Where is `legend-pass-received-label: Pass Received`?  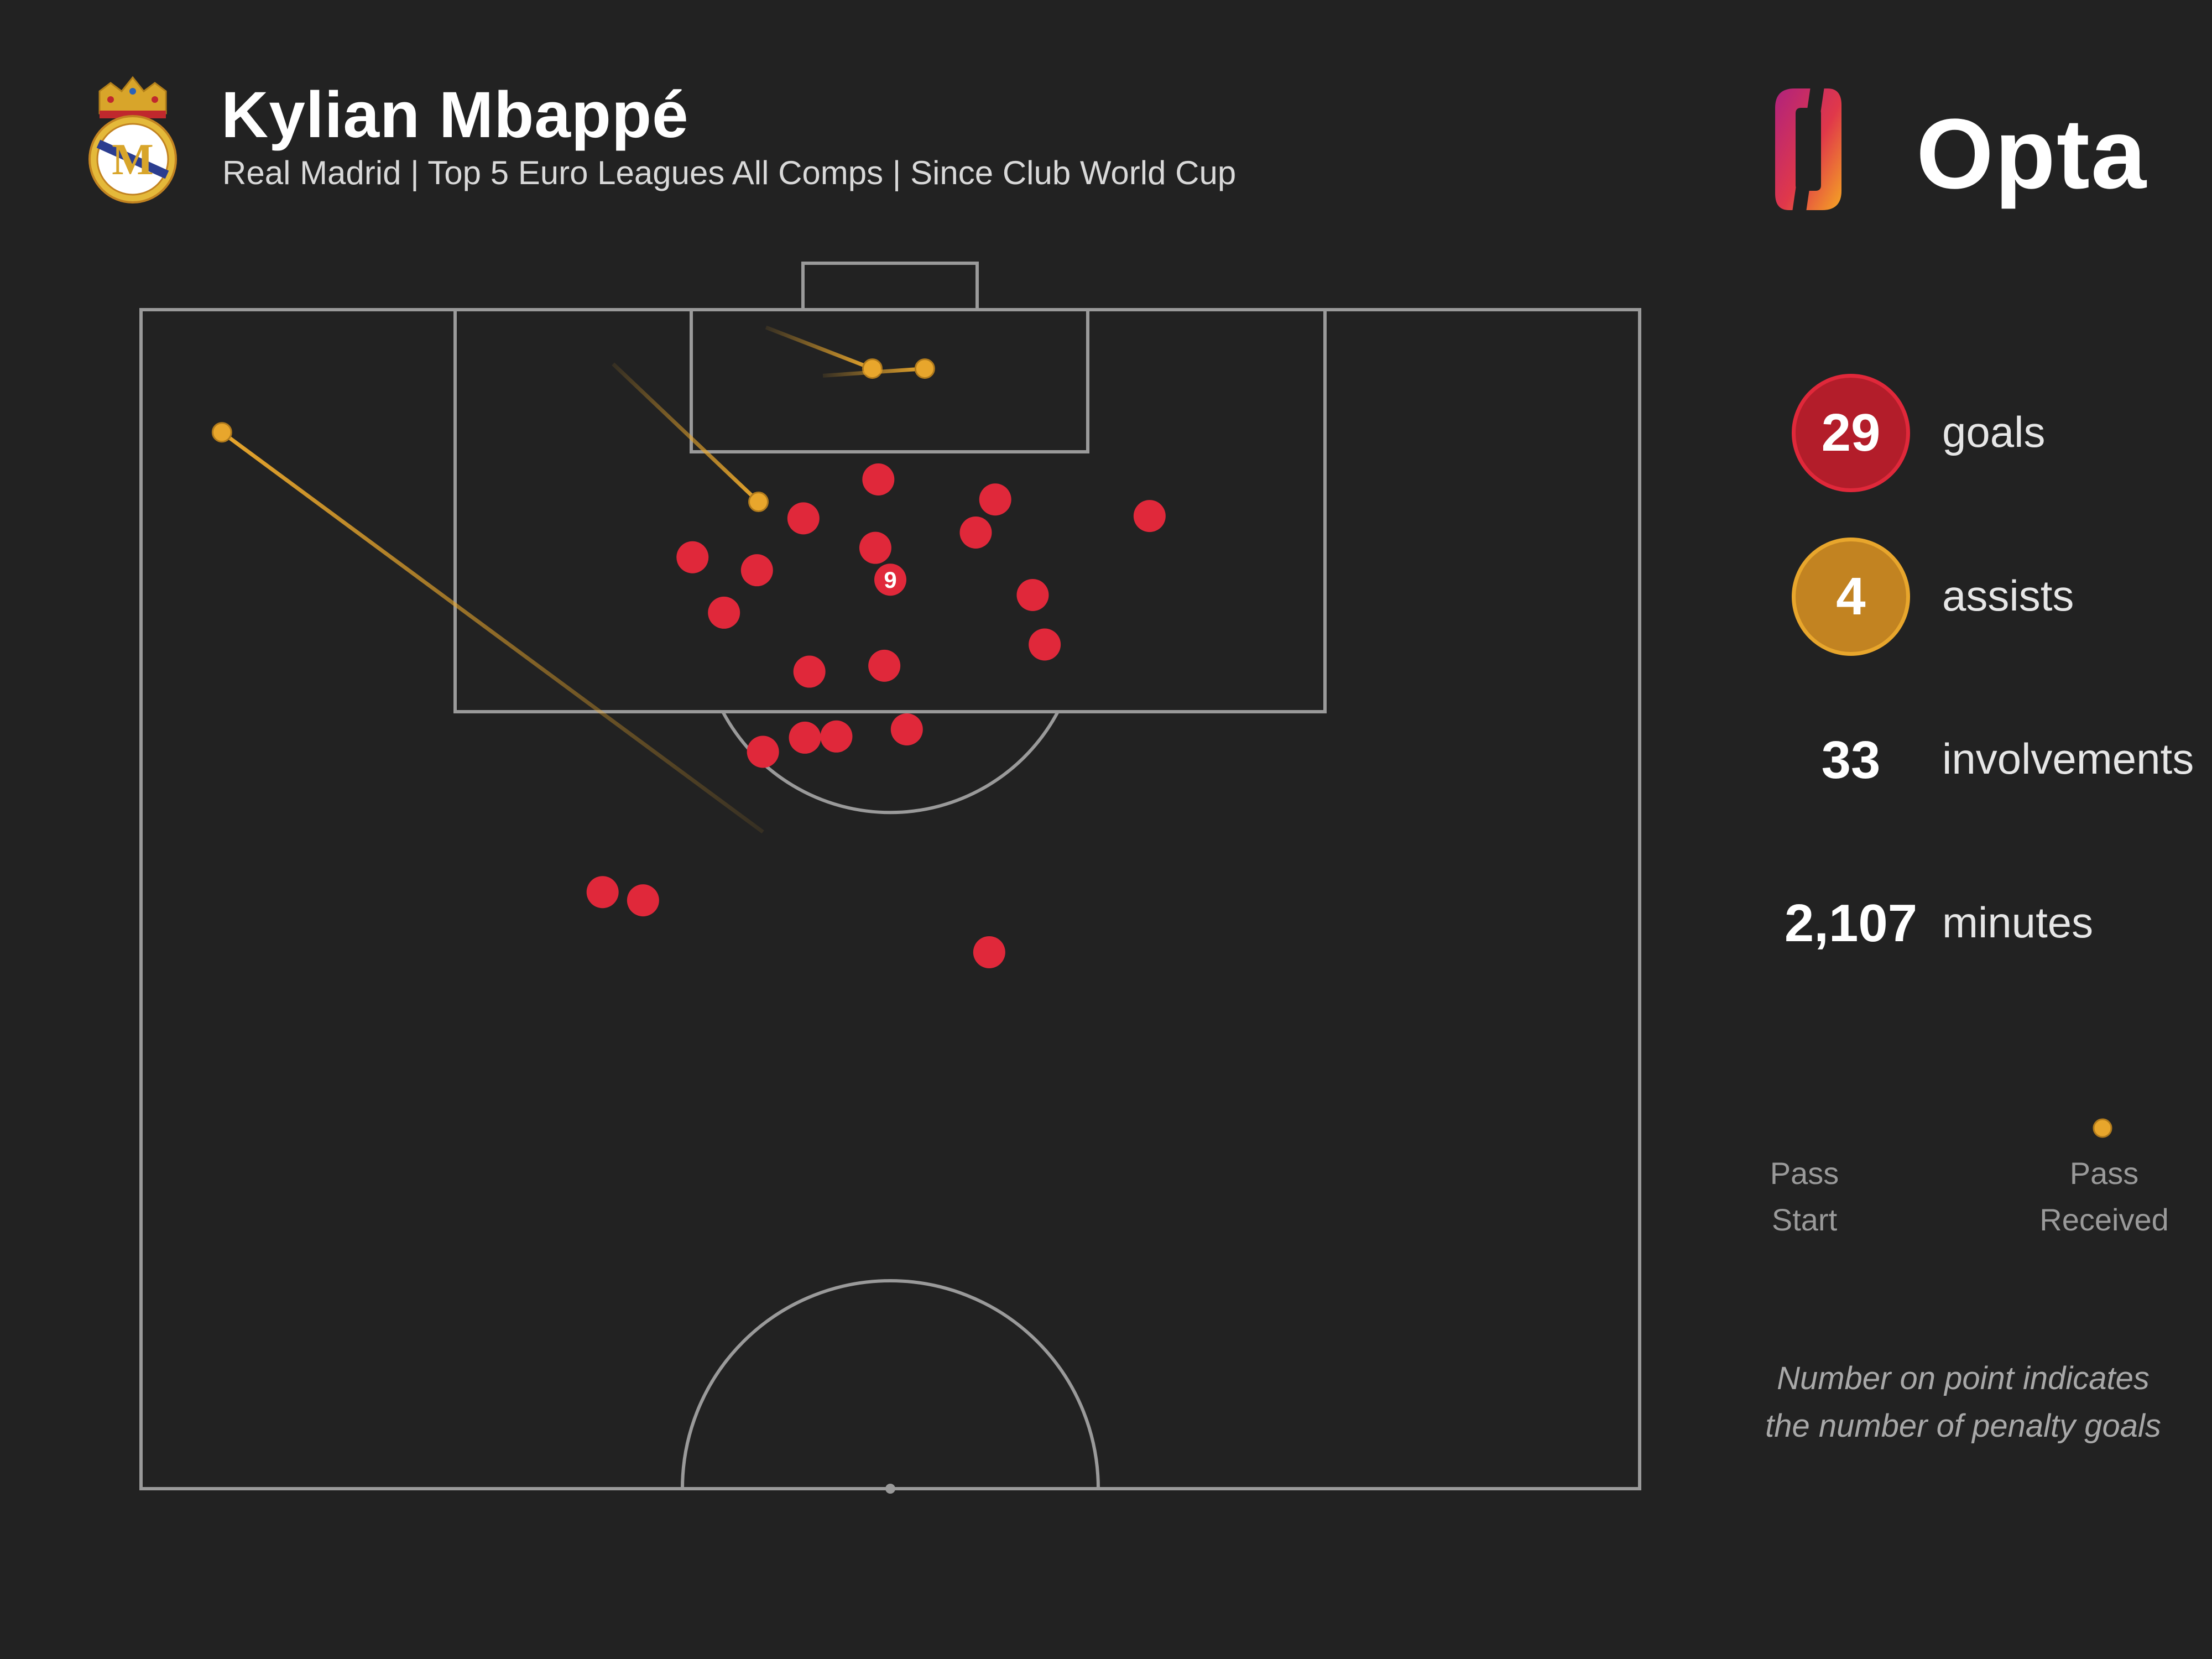 legend-pass-received-label: Pass Received is located at coordinates (2104, 1197).